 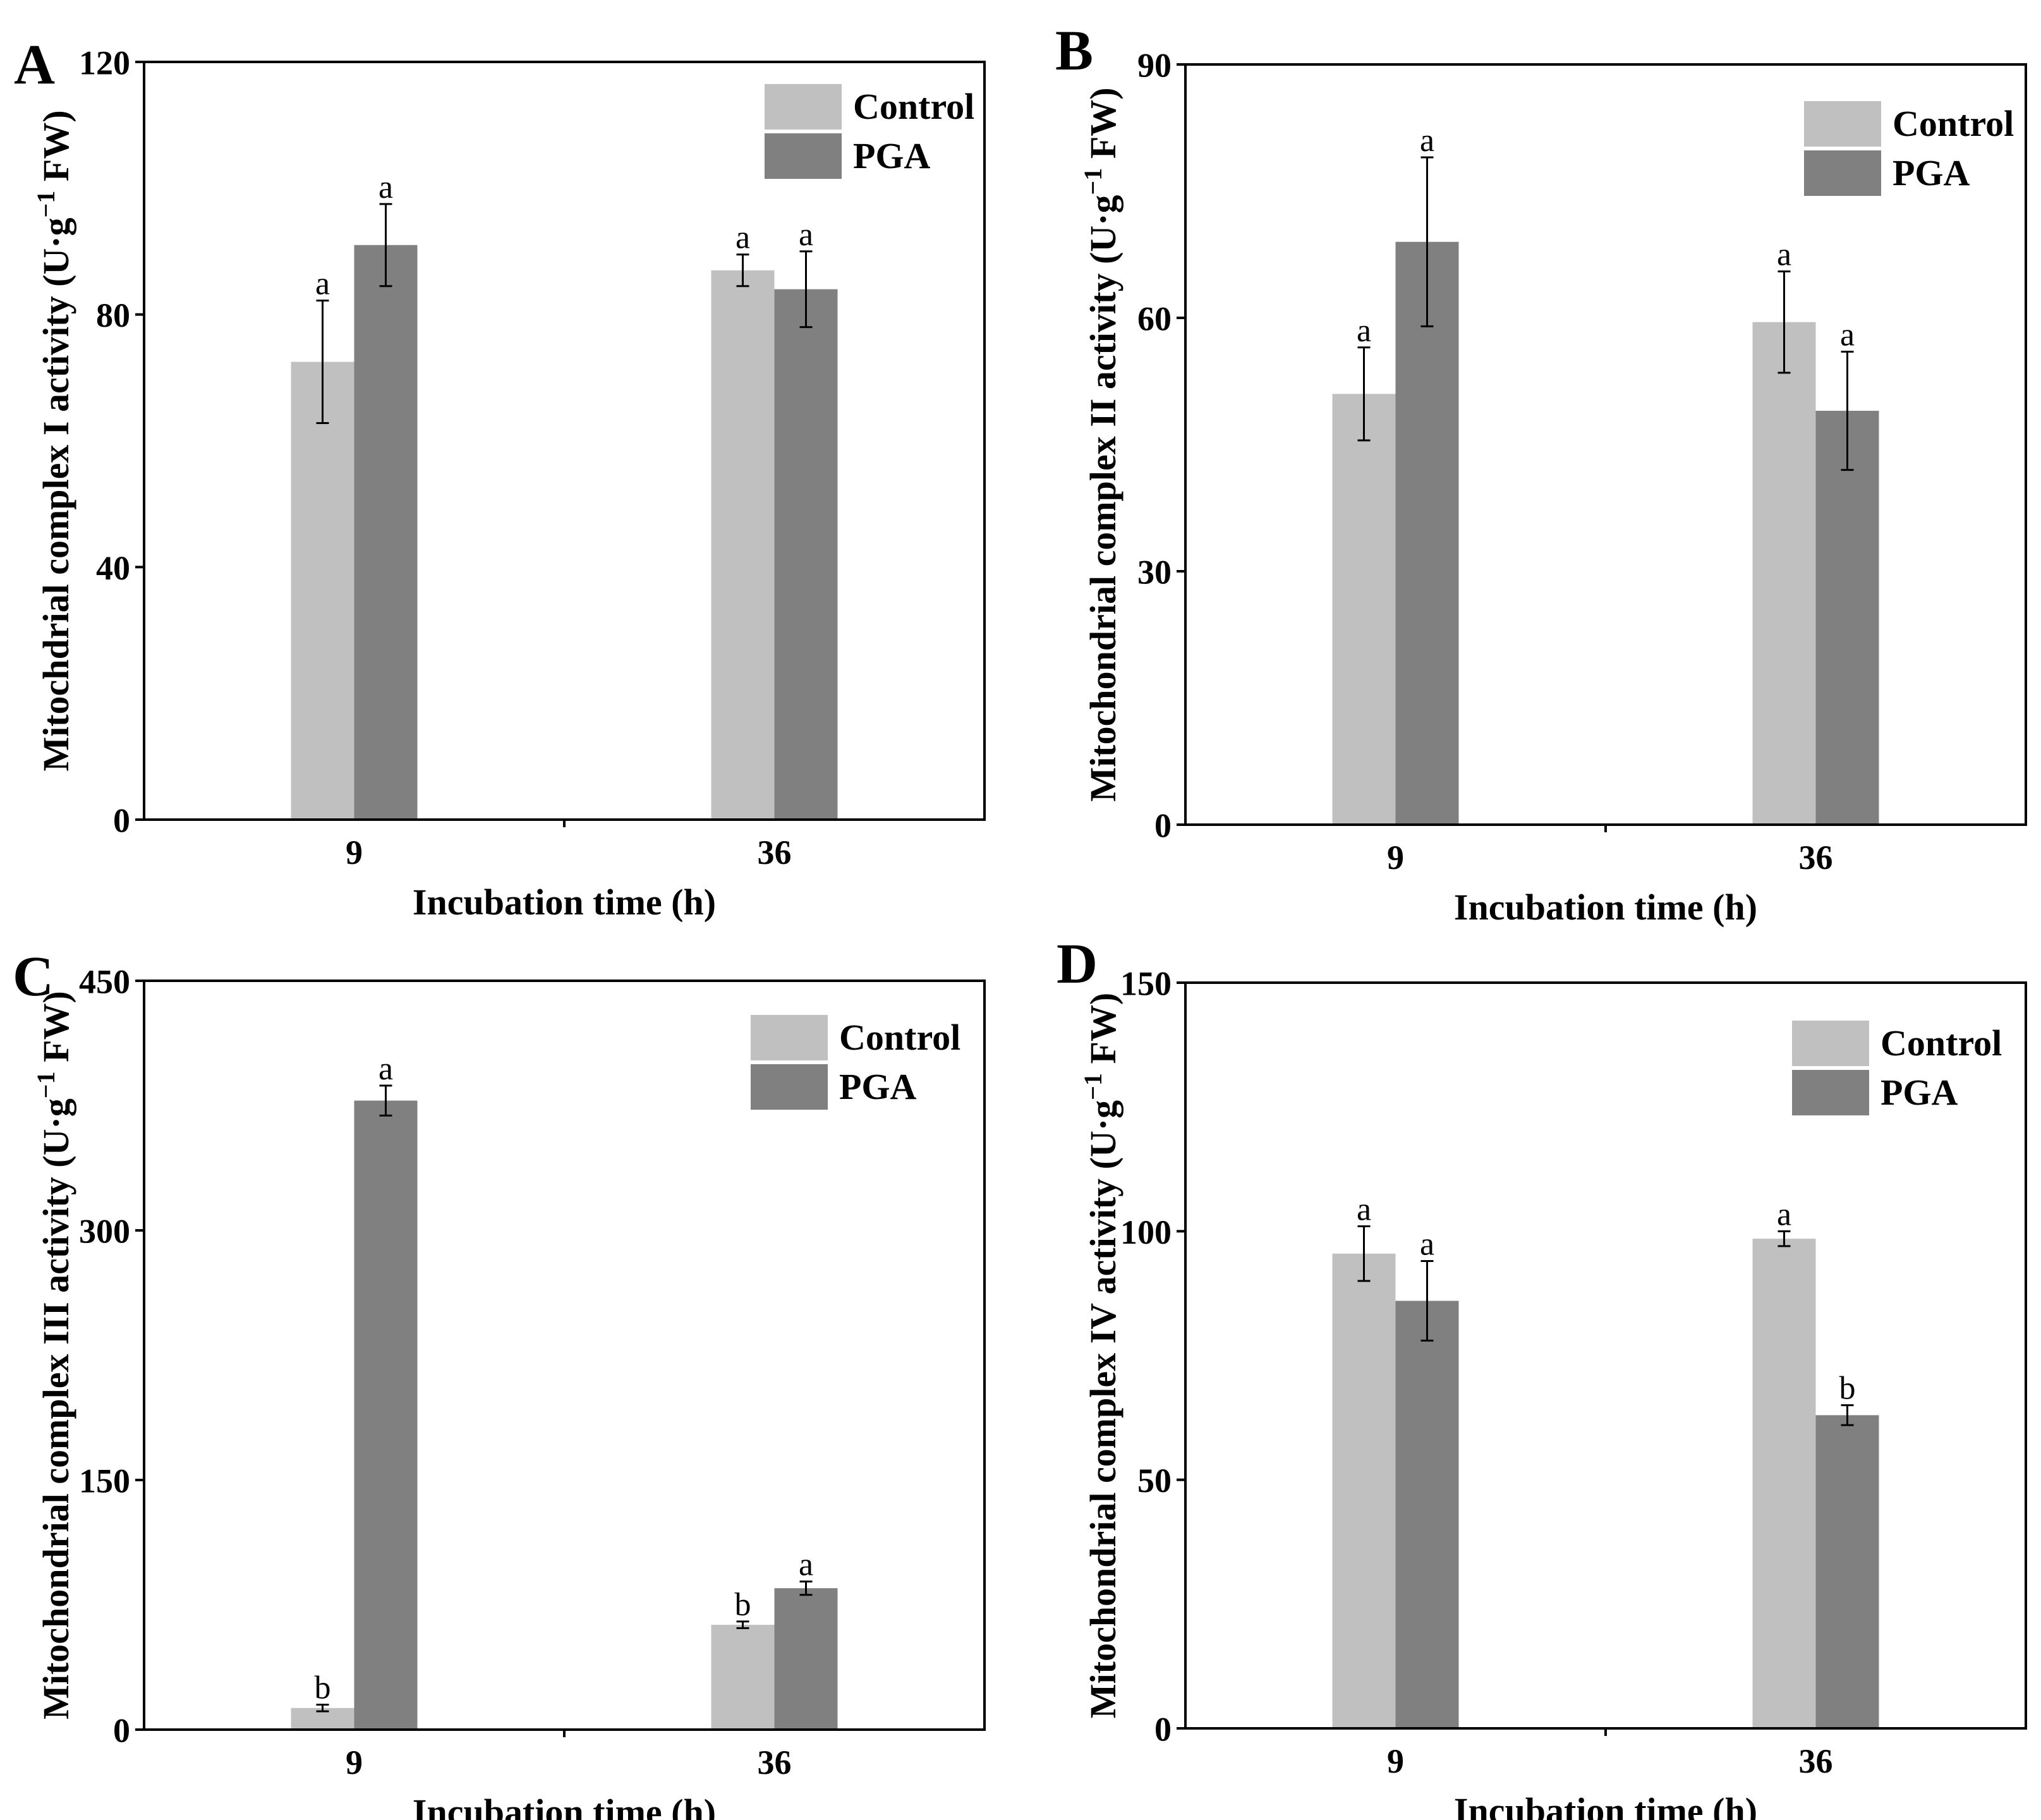 I want to click on y-tick-label: 450, so click(x=104, y=981).